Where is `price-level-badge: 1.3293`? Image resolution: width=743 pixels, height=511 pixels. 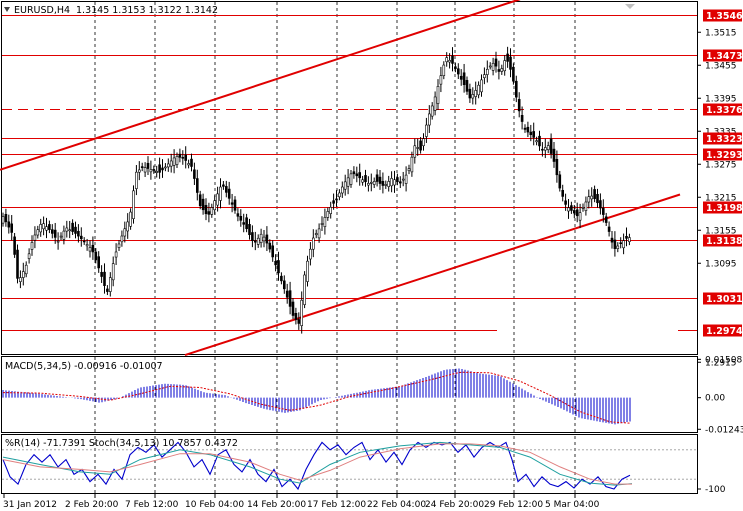 price-level-badge: 1.3293 is located at coordinates (723, 154).